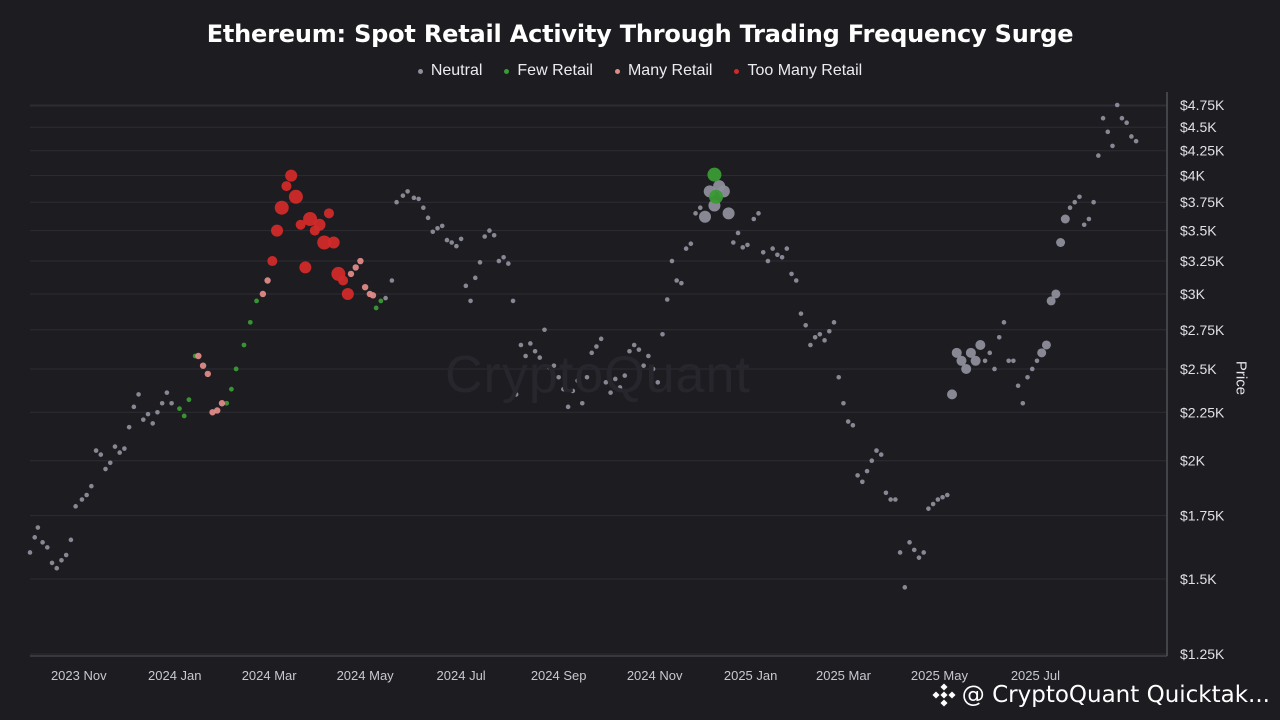  What do you see at coordinates (1241, 378) in the screenshot?
I see `y-axis-label: Price` at bounding box center [1241, 378].